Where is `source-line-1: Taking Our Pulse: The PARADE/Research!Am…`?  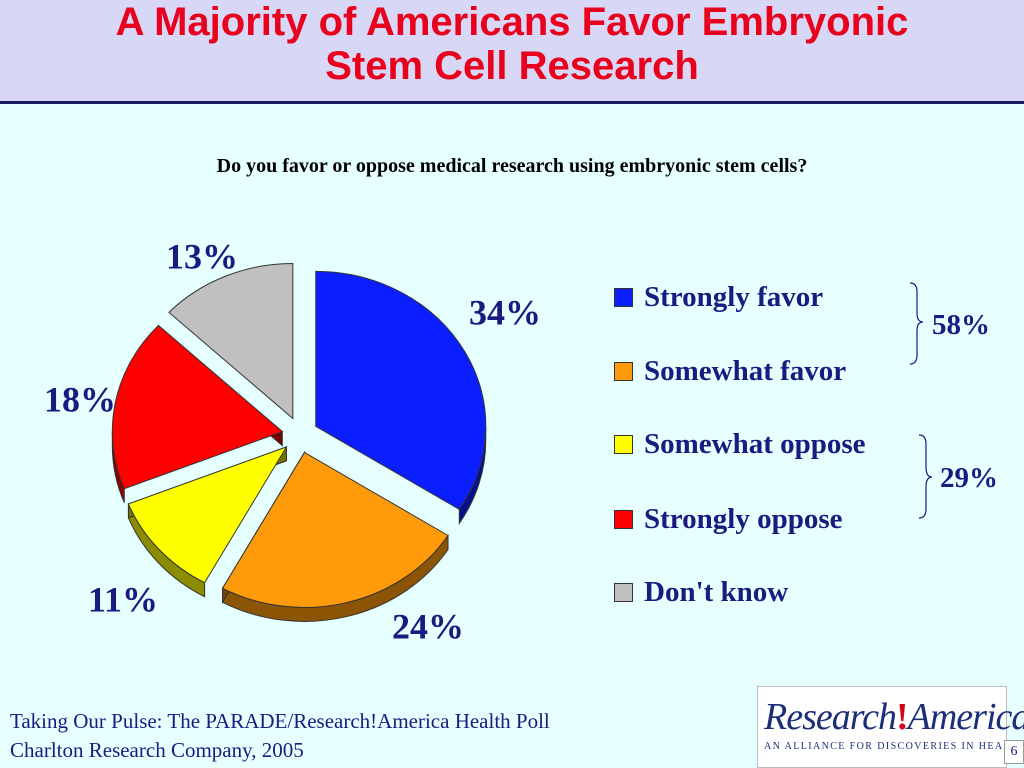
source-line-1: Taking Our Pulse: The PARADE/Research!Am… is located at coordinates (280, 721).